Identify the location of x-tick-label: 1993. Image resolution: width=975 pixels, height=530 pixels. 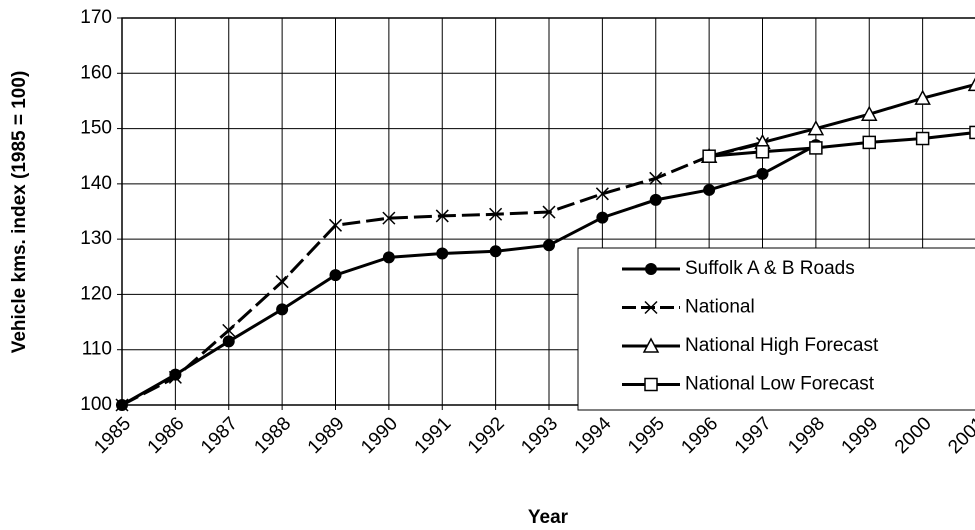
(539, 435).